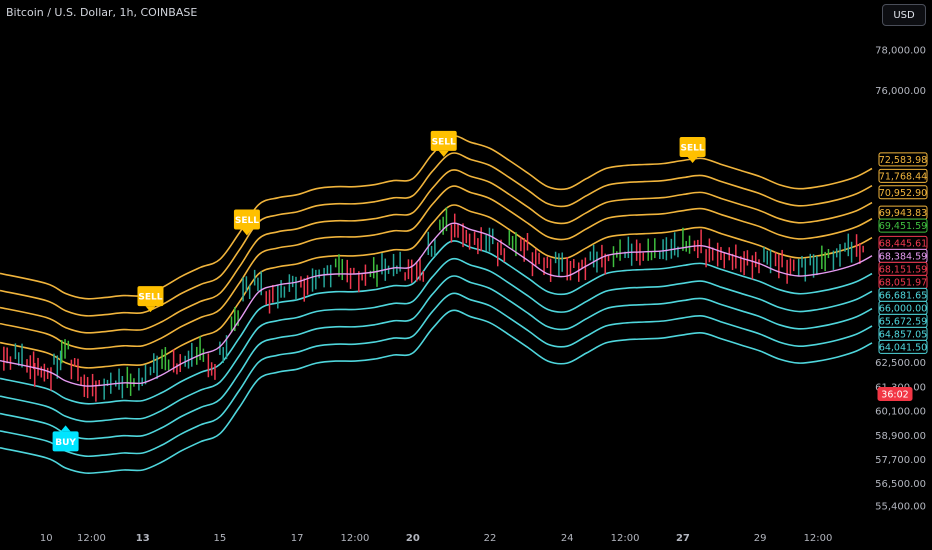 The width and height of the screenshot is (932, 550). Describe the element at coordinates (904, 15) in the screenshot. I see `currency-button: USD` at that location.